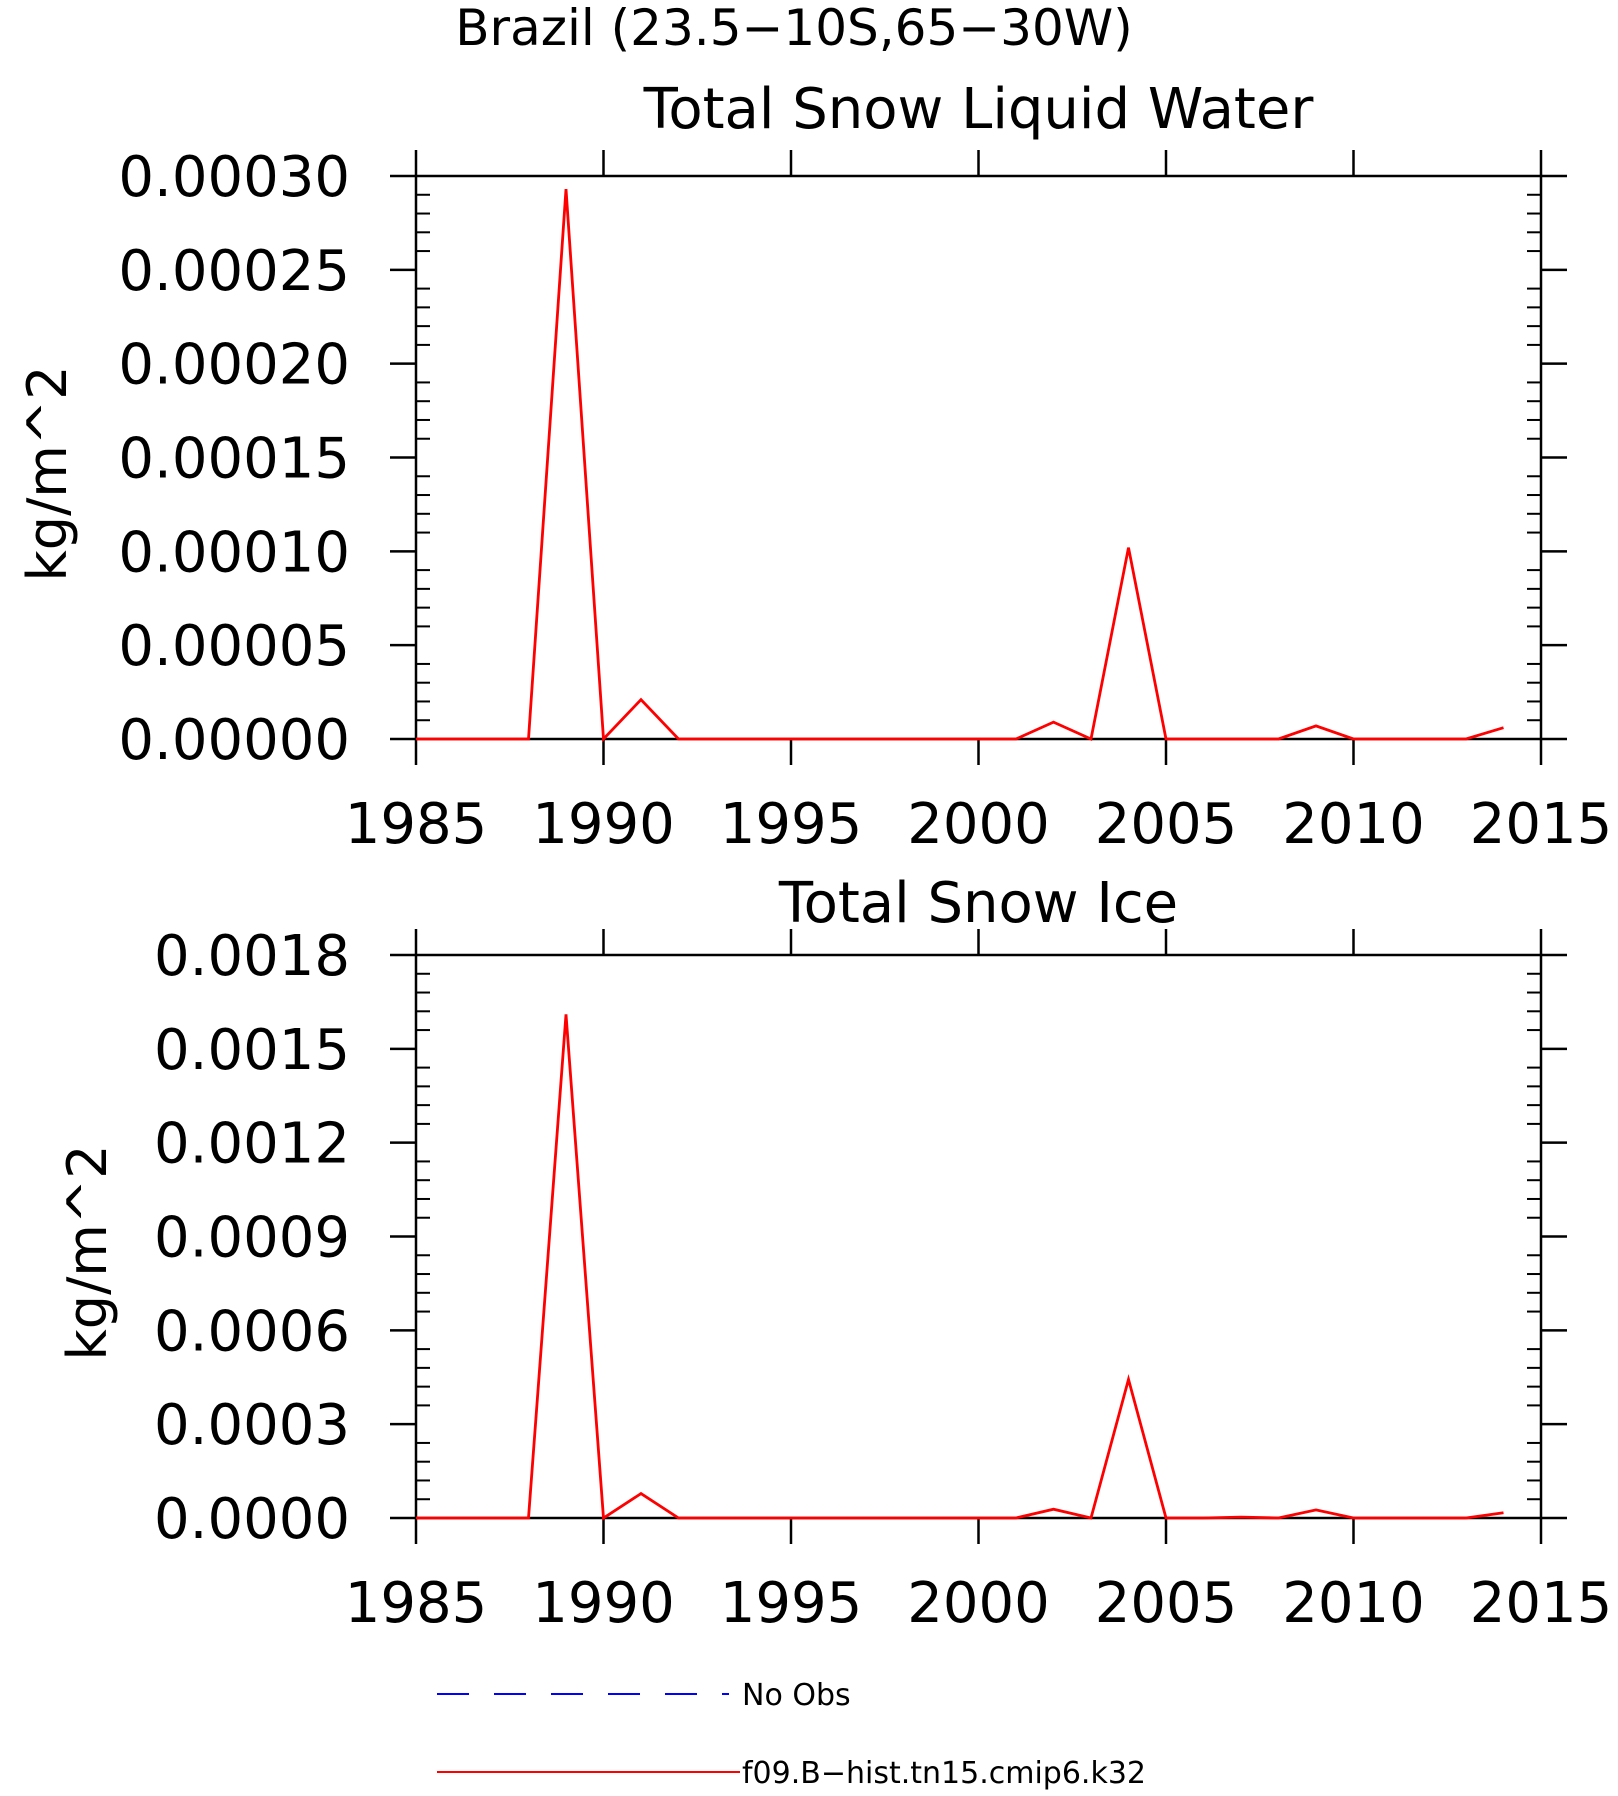 Image resolution: width=1618 pixels, height=1796 pixels. I want to click on y-tick-label: 0.0006, so click(252, 1331).